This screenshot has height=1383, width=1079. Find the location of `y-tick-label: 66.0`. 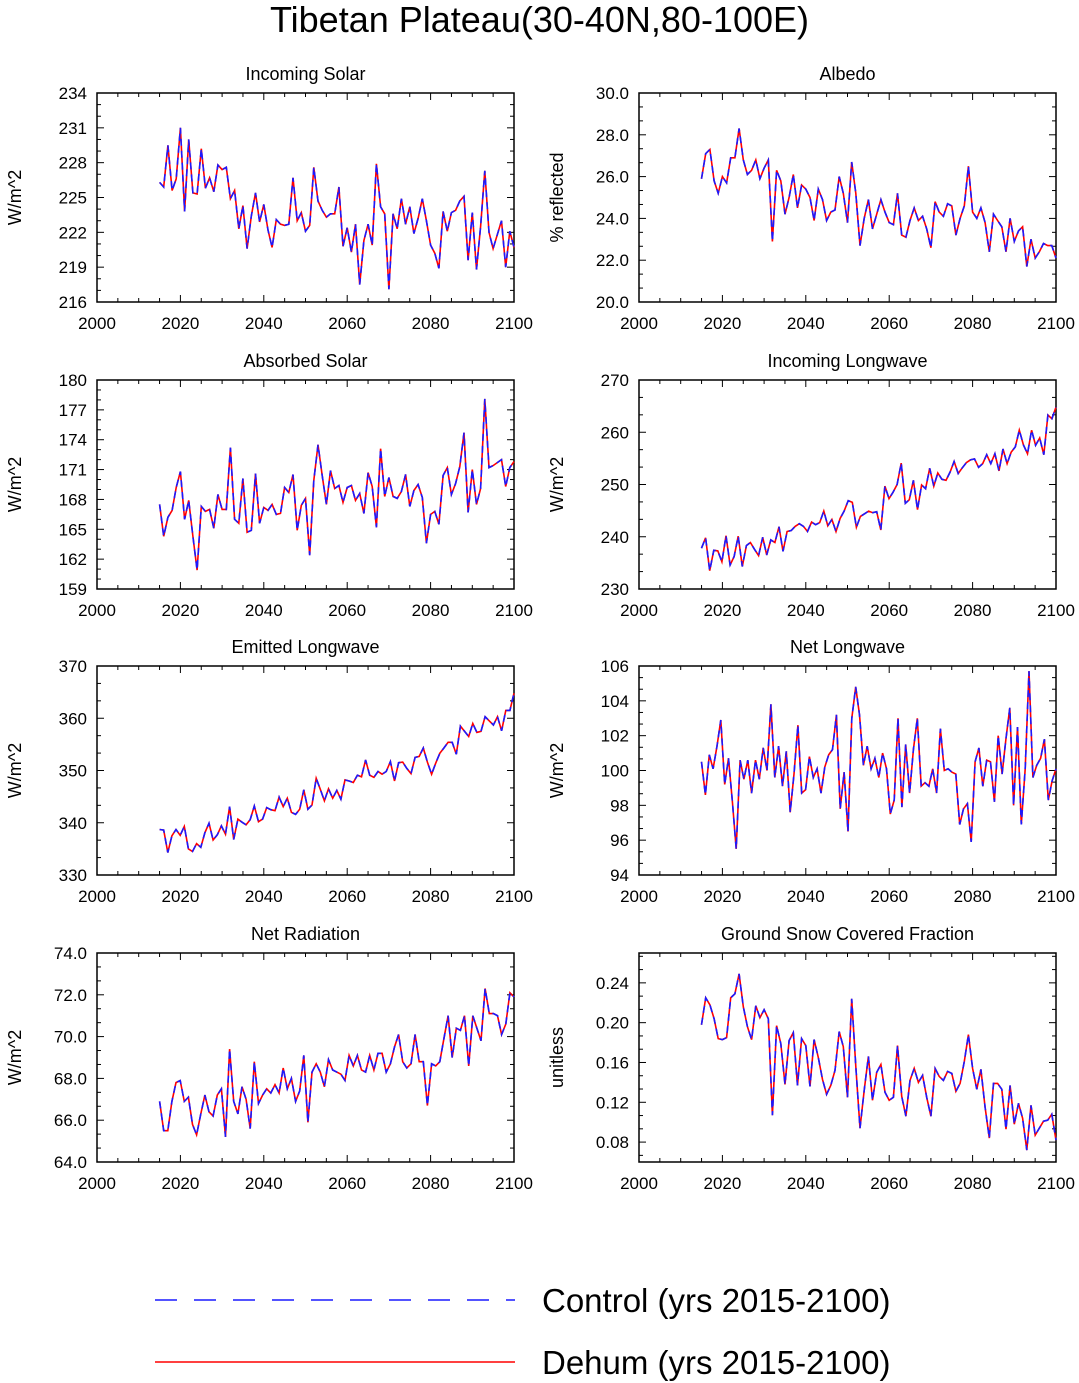

y-tick-label: 66.0 is located at coordinates (70, 1120).